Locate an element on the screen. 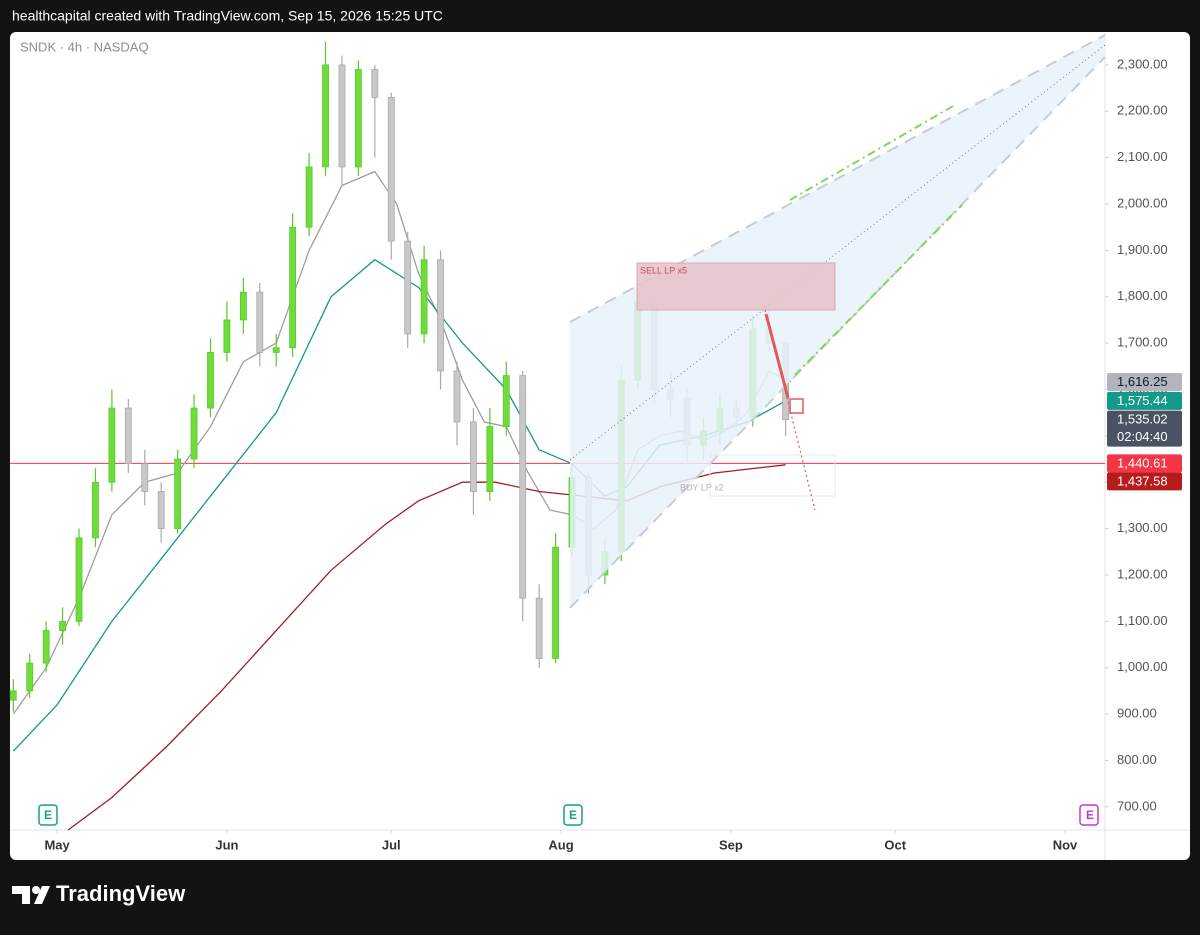  y-tick-label: 2,000.00 is located at coordinates (1142, 202).